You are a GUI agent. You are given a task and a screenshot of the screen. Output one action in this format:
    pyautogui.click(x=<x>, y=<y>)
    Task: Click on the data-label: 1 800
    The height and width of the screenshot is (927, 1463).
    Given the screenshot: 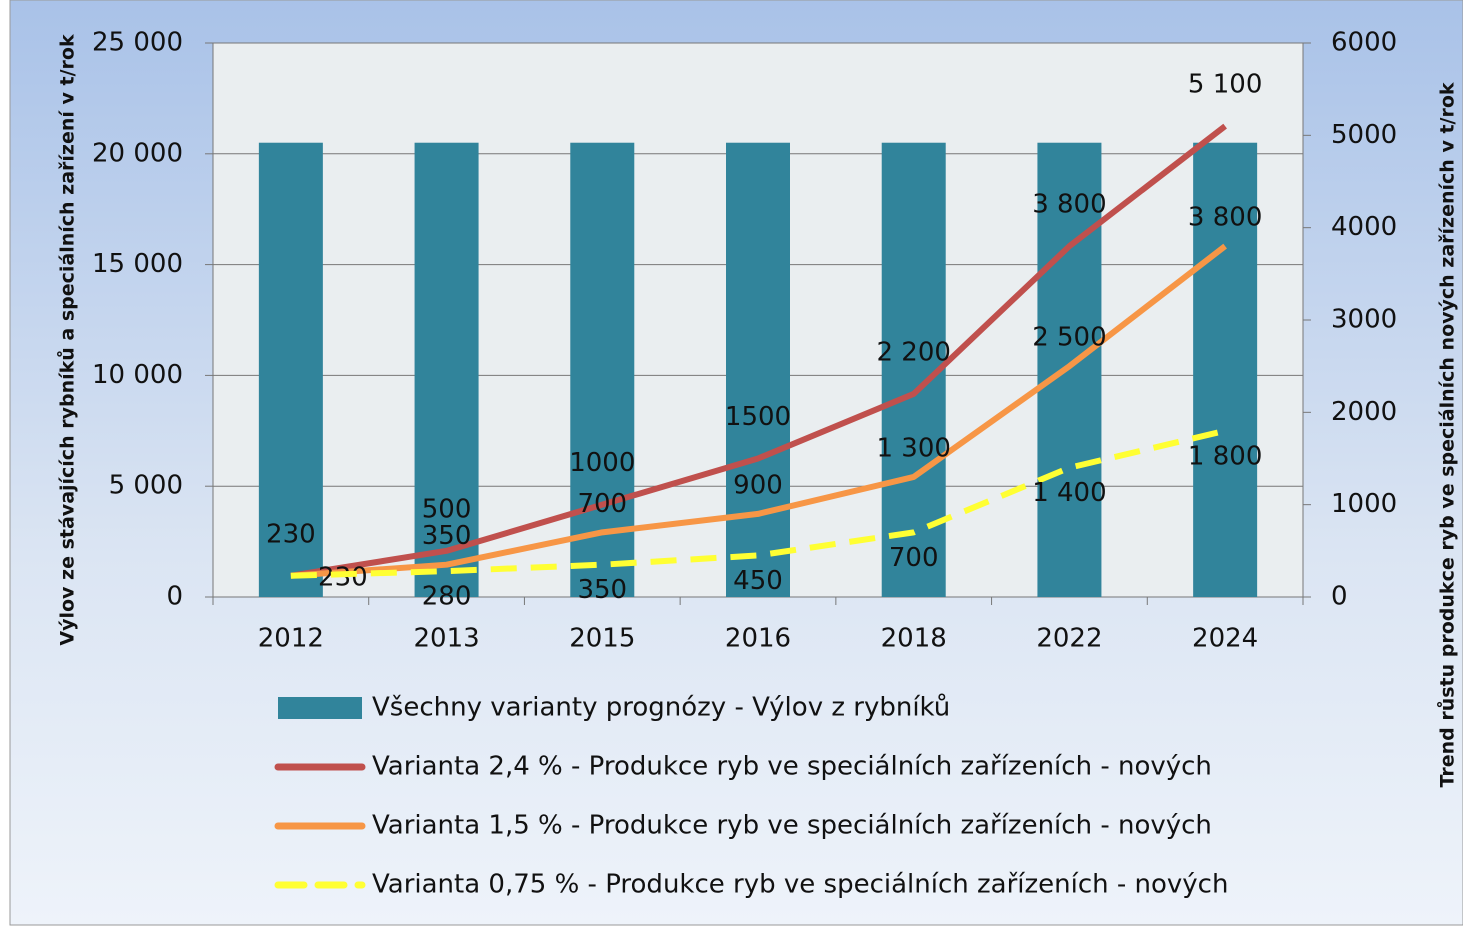 What is the action you would take?
    pyautogui.click(x=1225, y=456)
    